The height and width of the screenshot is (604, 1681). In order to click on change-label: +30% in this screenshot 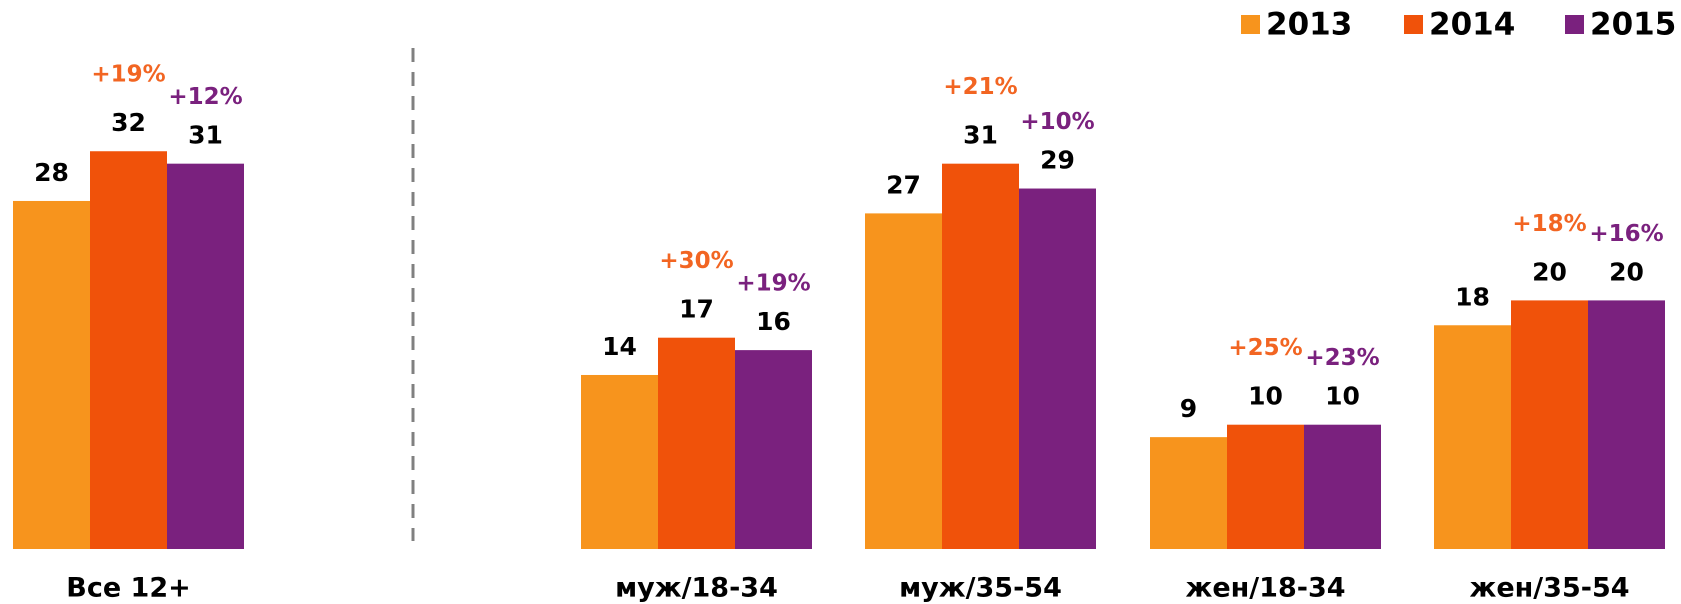, I will do `click(696, 261)`.